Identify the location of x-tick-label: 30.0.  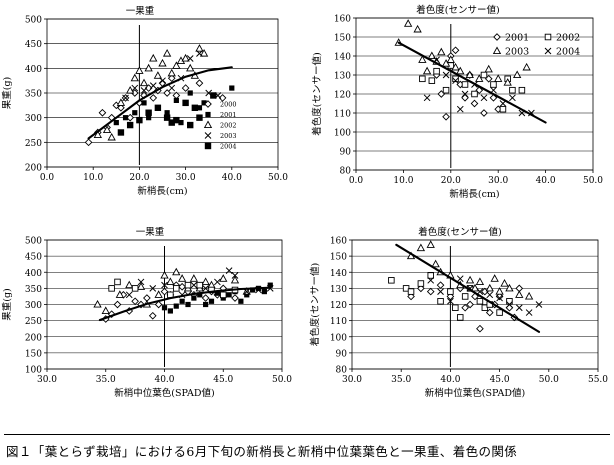
(498, 181).